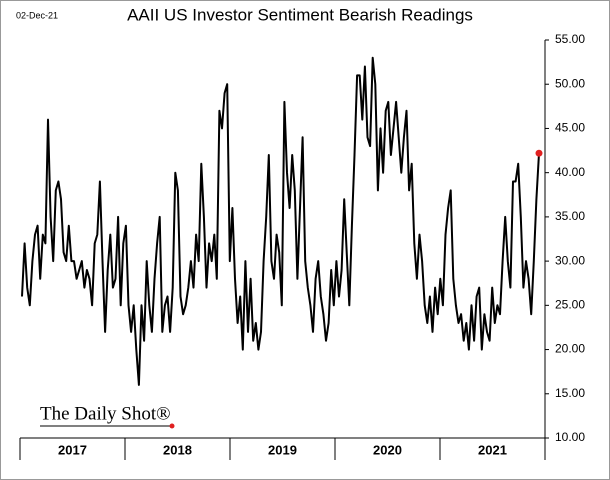  What do you see at coordinates (37, 15) in the screenshot?
I see `date-label: 02-Dec-21` at bounding box center [37, 15].